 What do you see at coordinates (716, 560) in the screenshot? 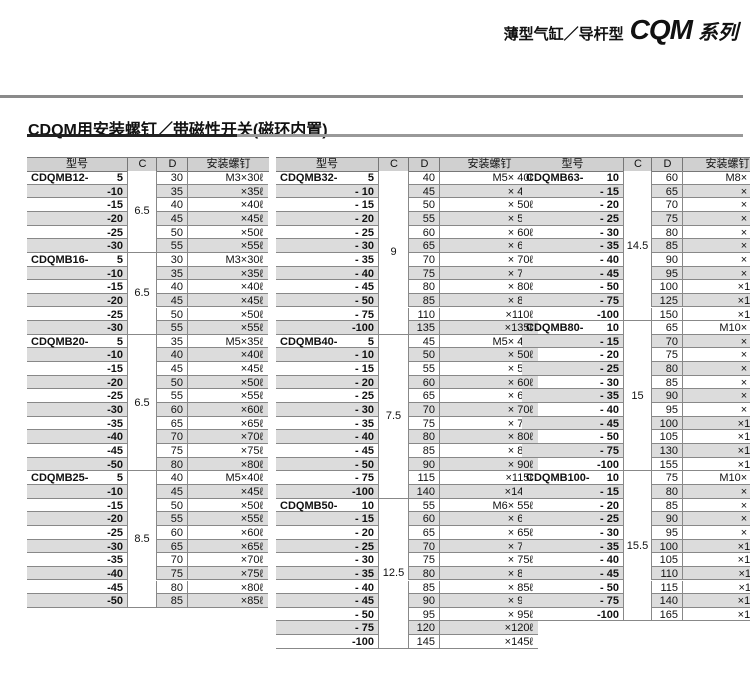
I see `screw-cell: ×105ℓ` at bounding box center [716, 560].